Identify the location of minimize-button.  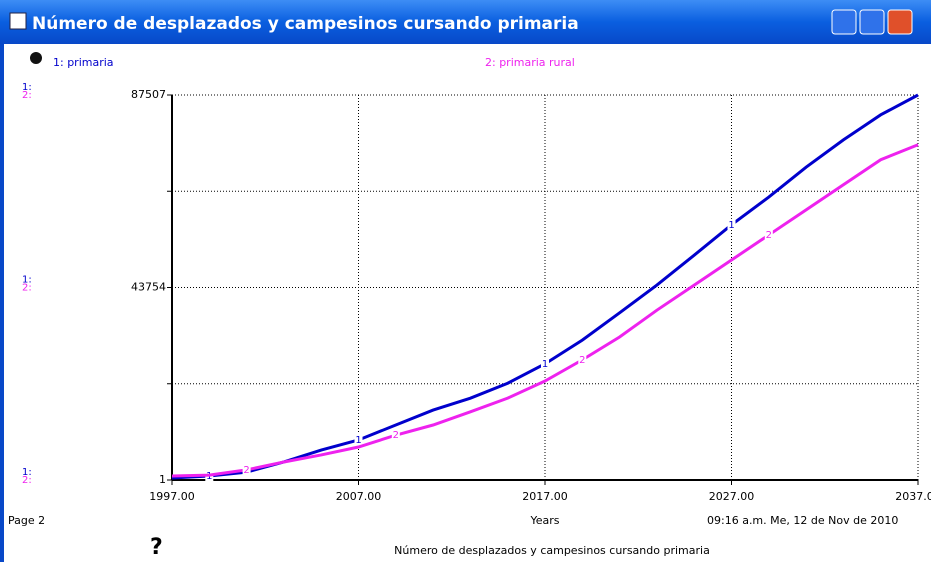
(844, 22).